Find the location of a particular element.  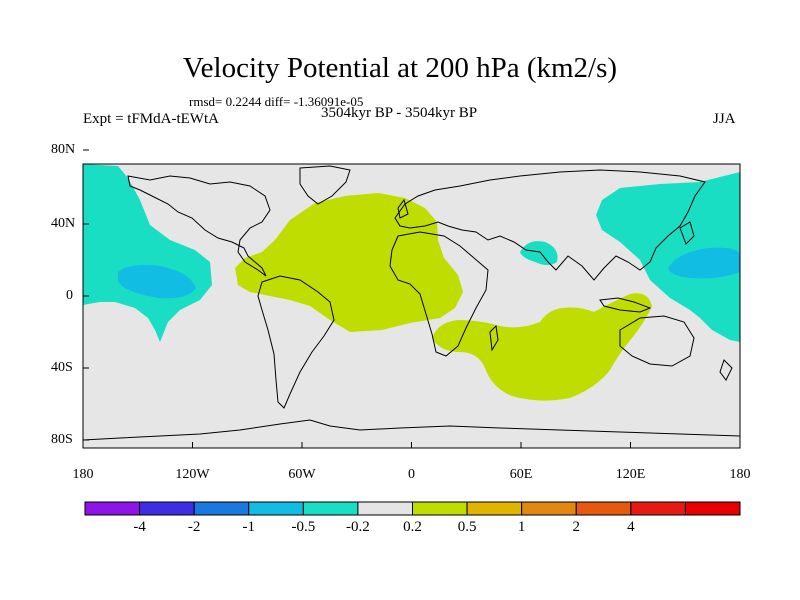

coast-africa is located at coordinates (439, 294).